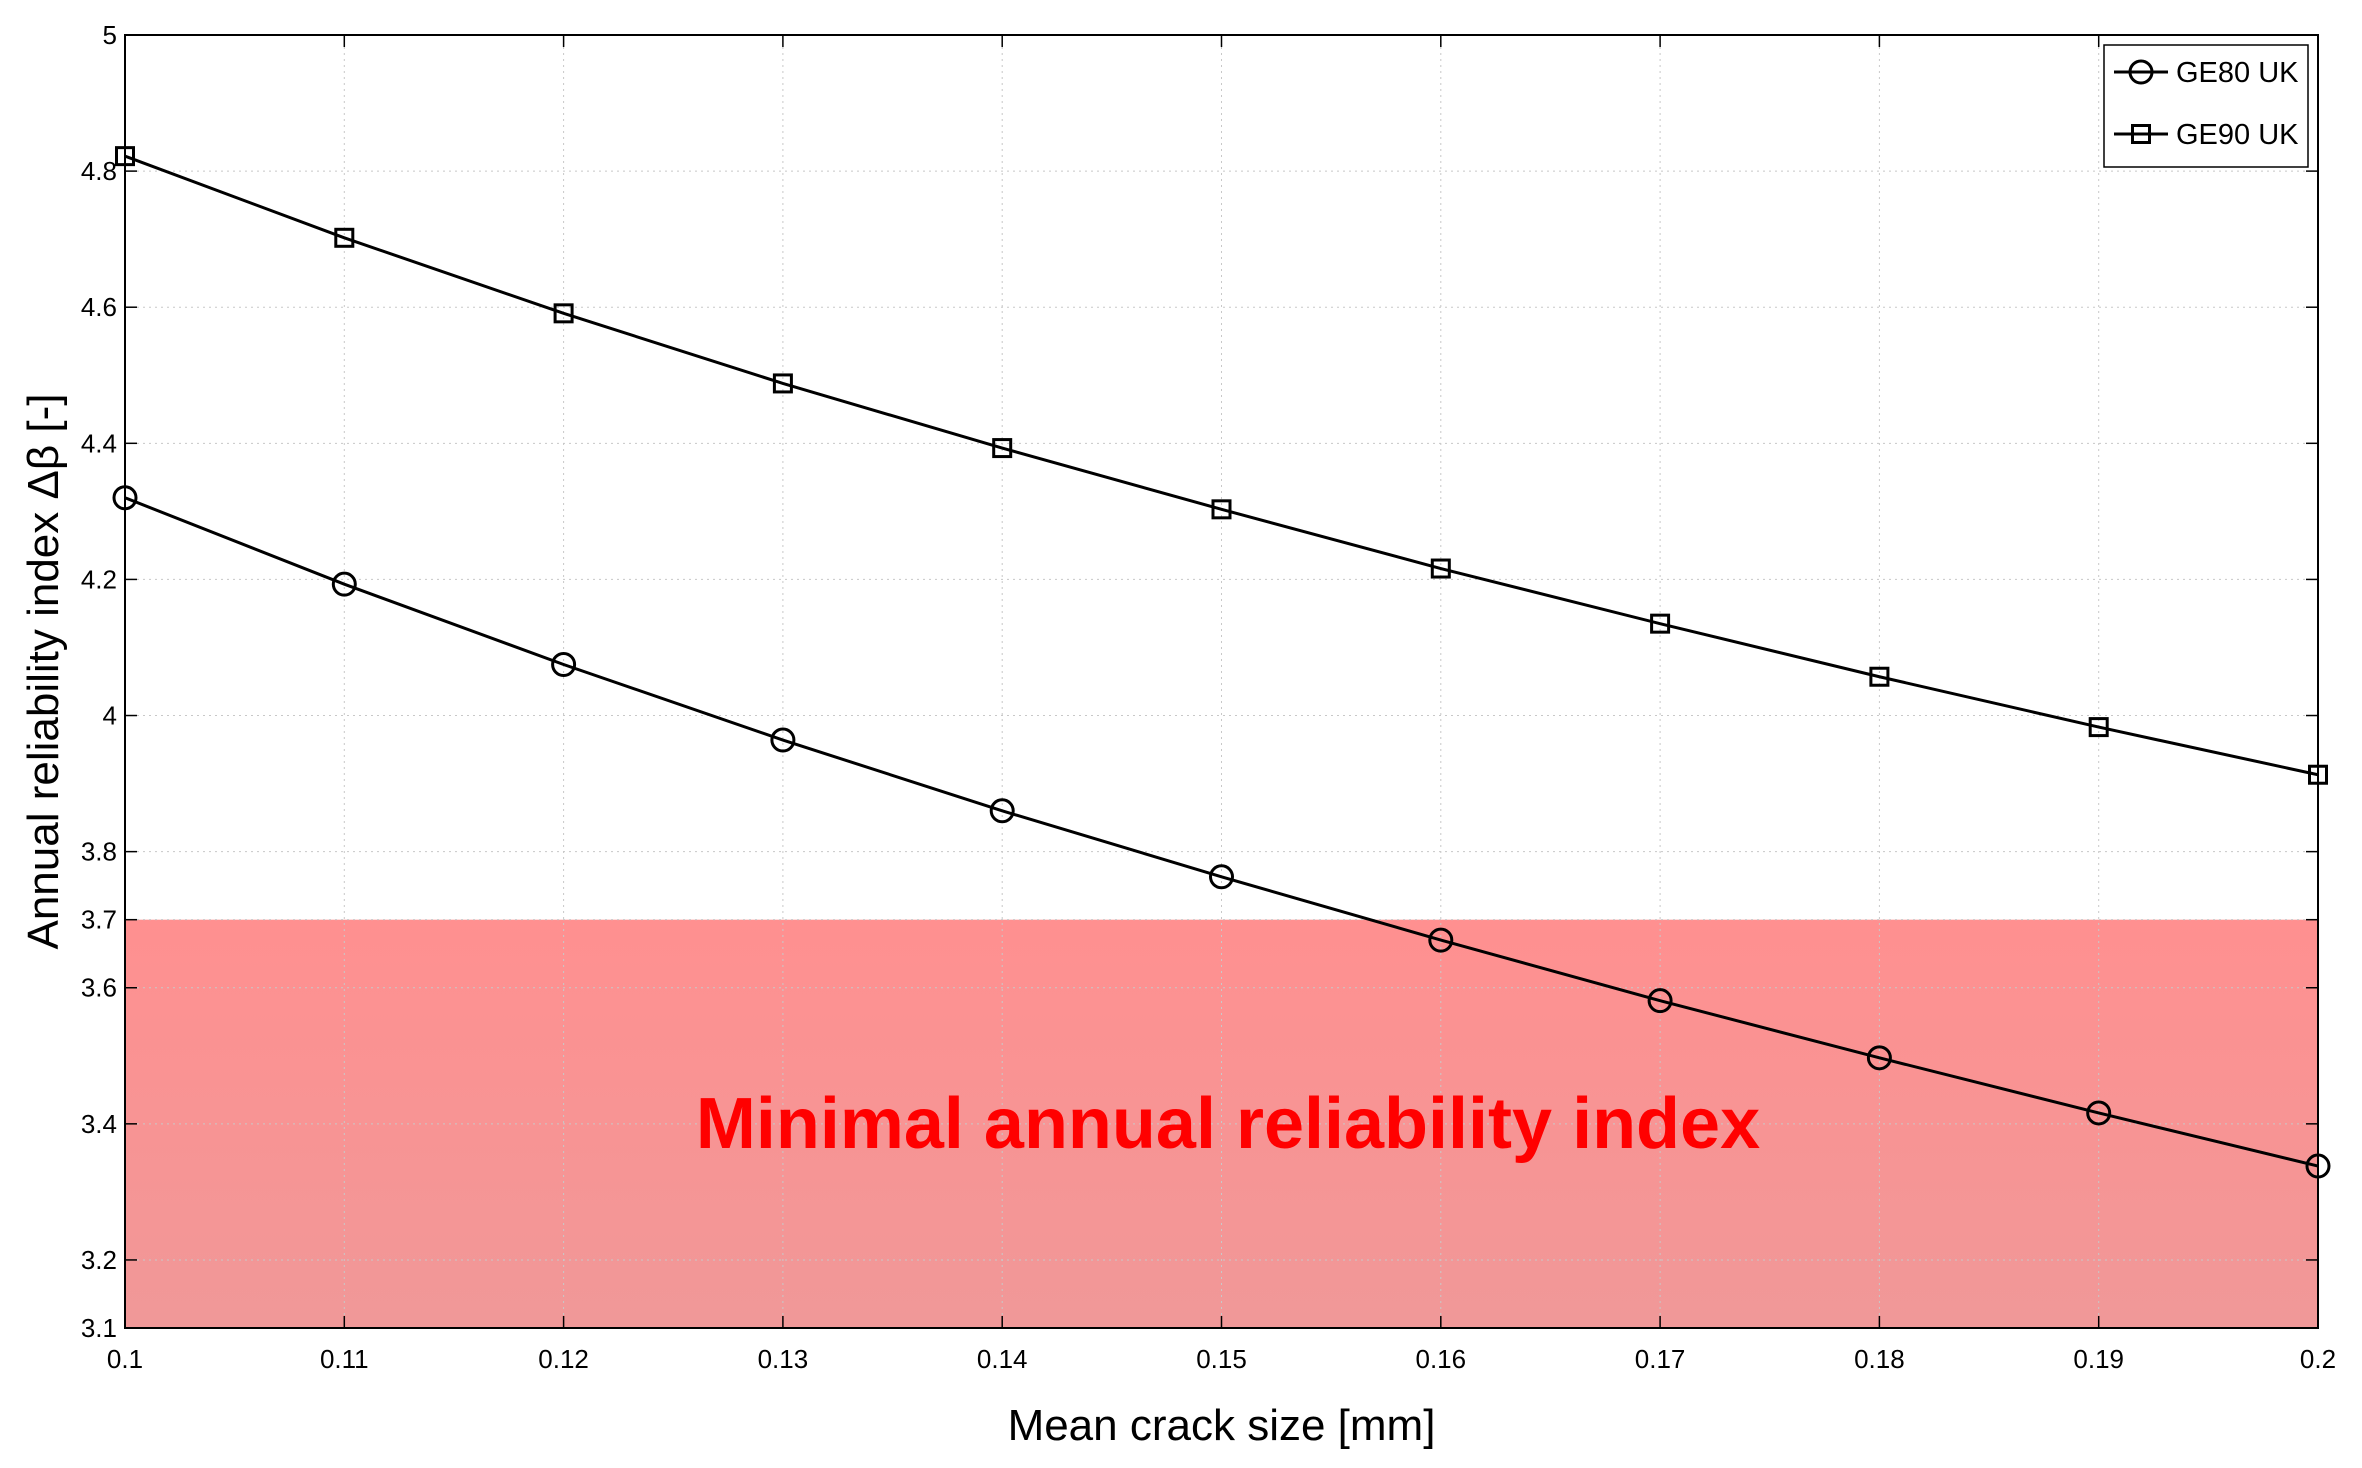  Describe the element at coordinates (99, 988) in the screenshot. I see `y-tick-label: 3.6` at that location.